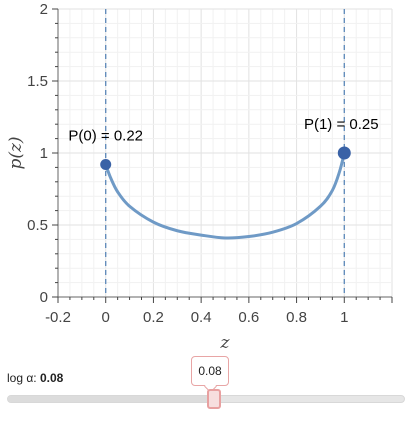 The height and width of the screenshot is (422, 412). What do you see at coordinates (248, 317) in the screenshot?
I see `x-tick-label: 0.6` at bounding box center [248, 317].